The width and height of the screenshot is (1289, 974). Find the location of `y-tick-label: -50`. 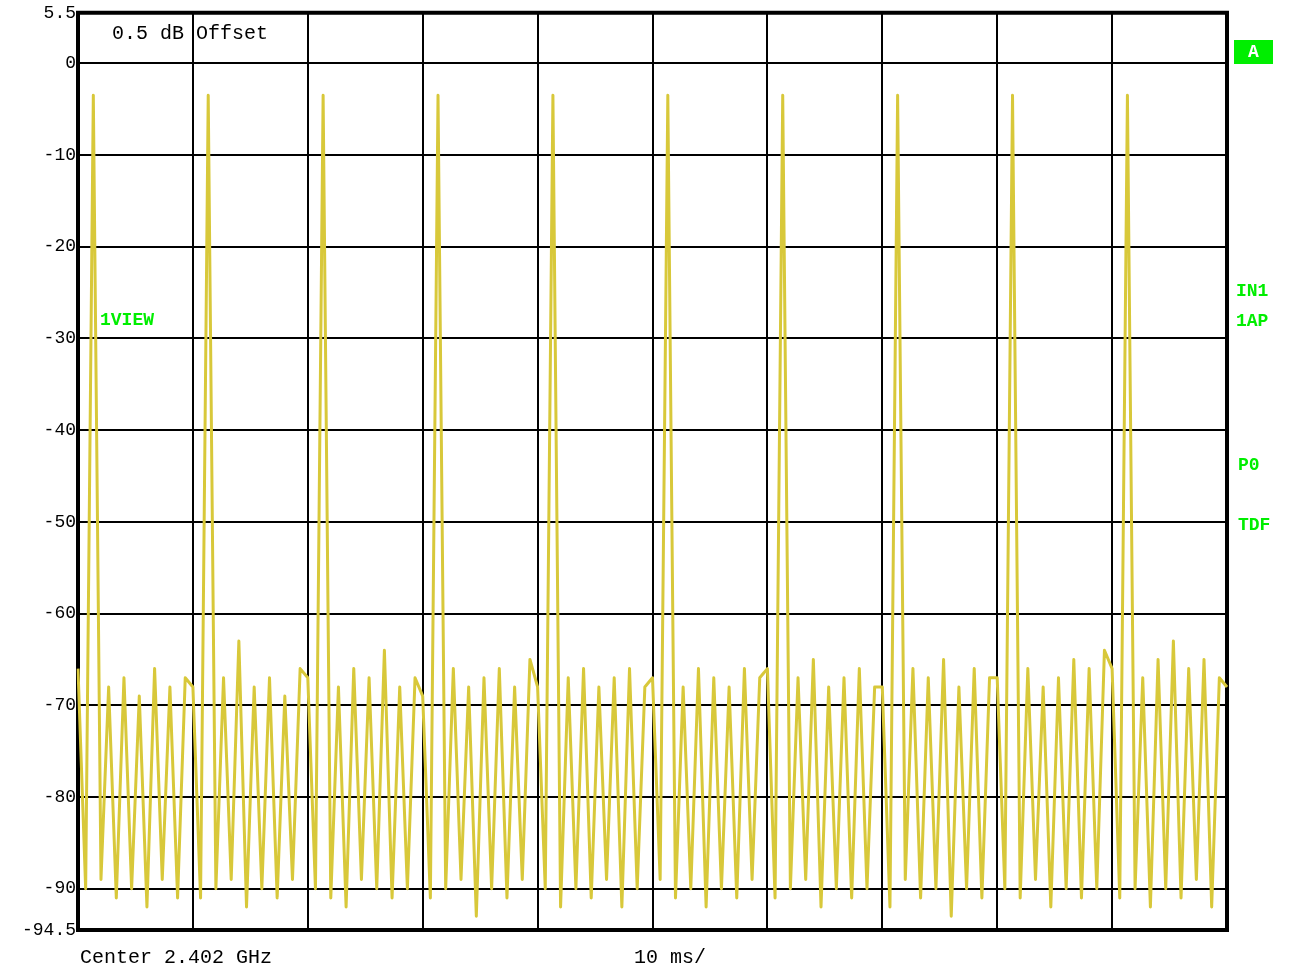

y-tick-label: -50 is located at coordinates (59, 521).